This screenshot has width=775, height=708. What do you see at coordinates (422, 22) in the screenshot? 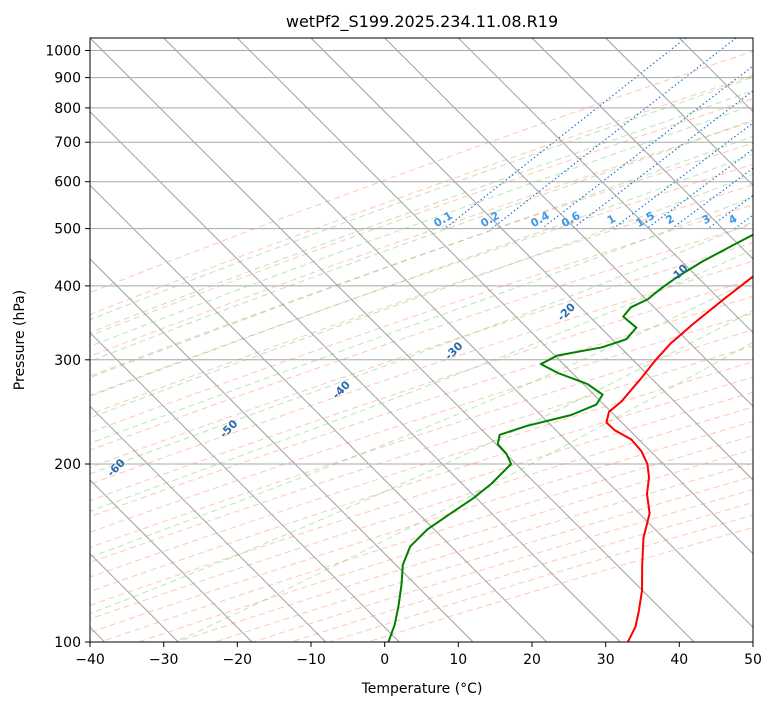
I see `chart-title: wetPf2_S199.2025.234.11.08.R19` at bounding box center [422, 22].